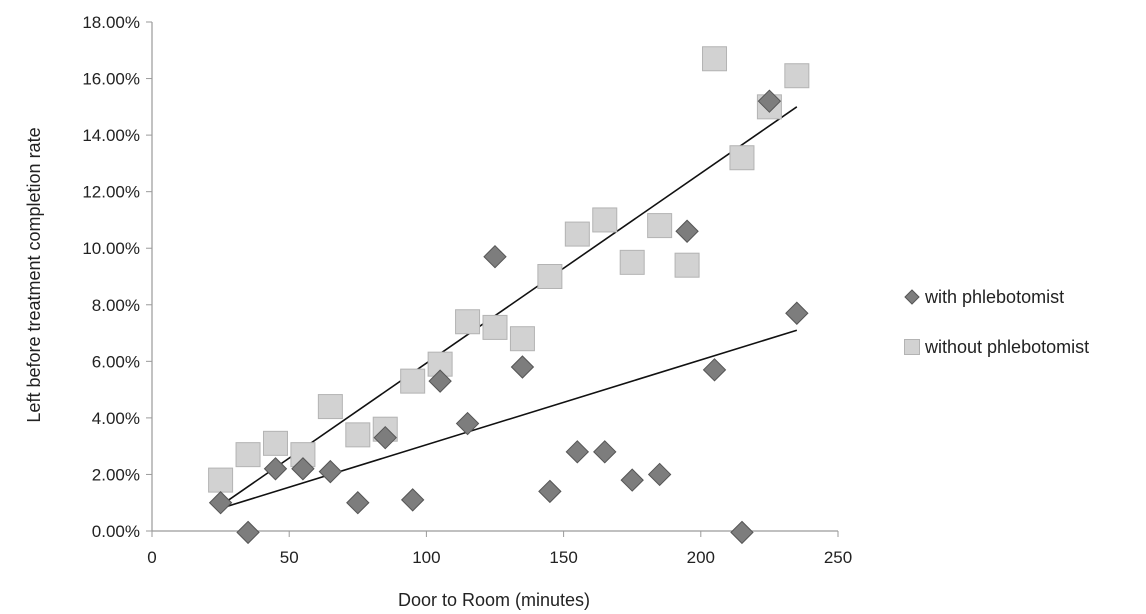 Image resolution: width=1146 pixels, height=614 pixels. What do you see at coordinates (912, 347) in the screenshot?
I see `legend-marker-without-phlebotomist` at bounding box center [912, 347].